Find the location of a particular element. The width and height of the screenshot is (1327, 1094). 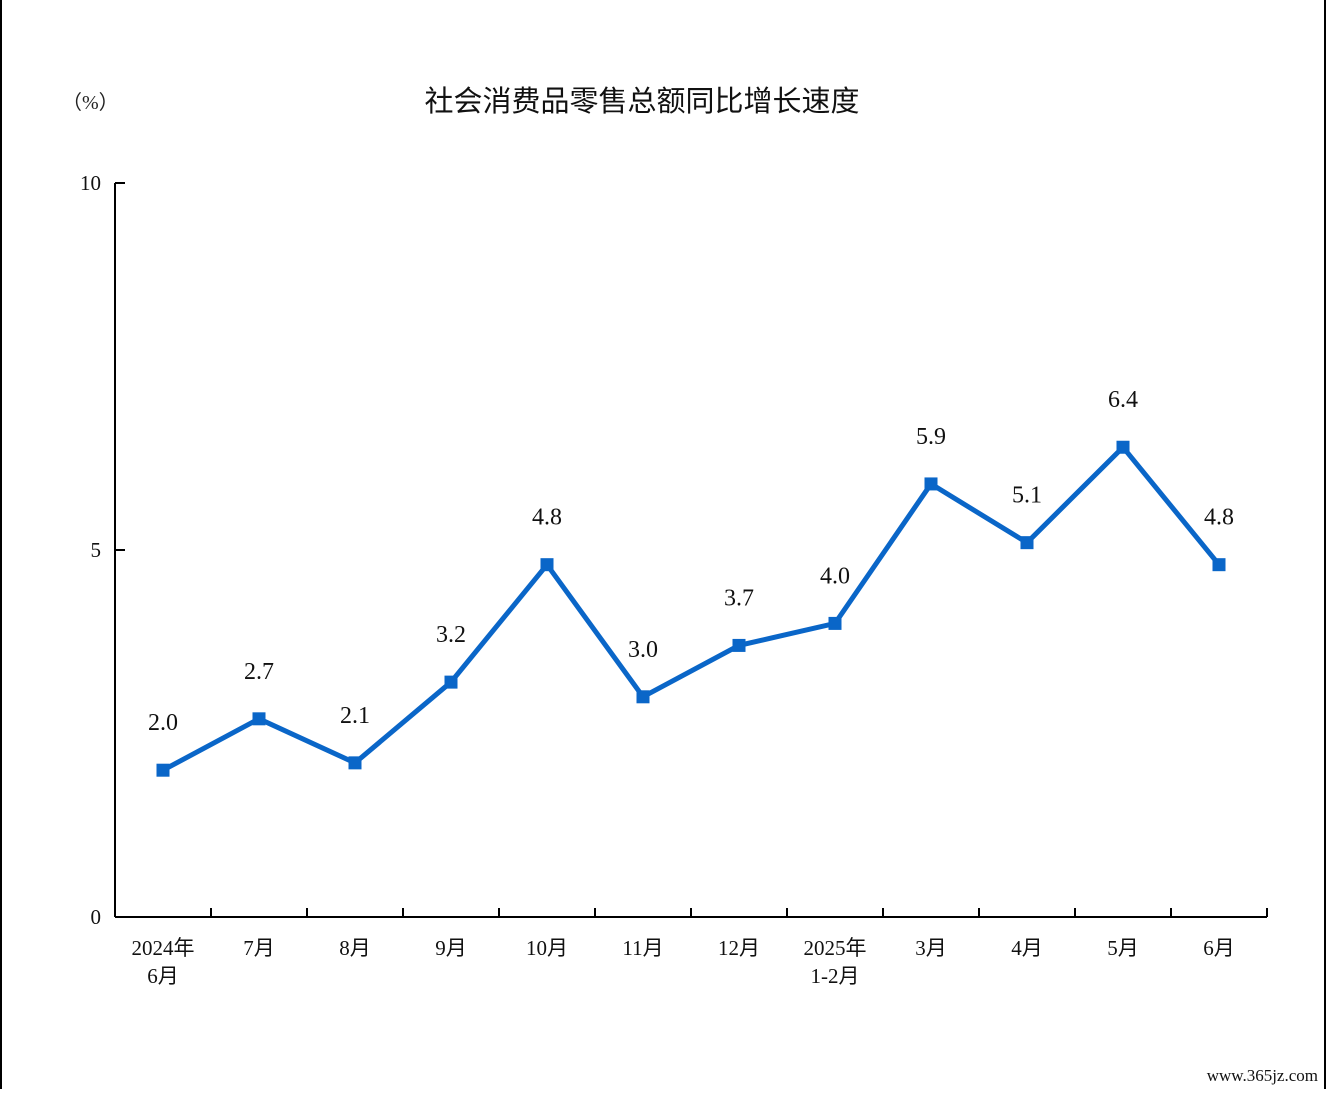

data-label: 3.2 is located at coordinates (451, 635).